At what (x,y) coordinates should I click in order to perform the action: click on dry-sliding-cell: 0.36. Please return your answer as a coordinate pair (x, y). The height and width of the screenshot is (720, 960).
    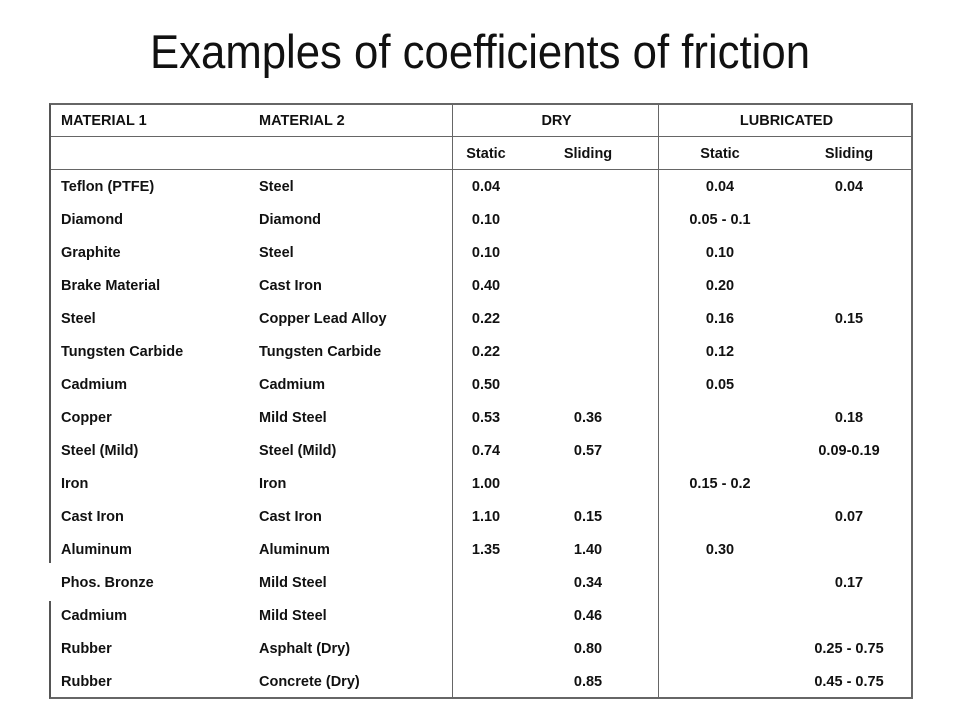
    Looking at the image, I should click on (588, 418).